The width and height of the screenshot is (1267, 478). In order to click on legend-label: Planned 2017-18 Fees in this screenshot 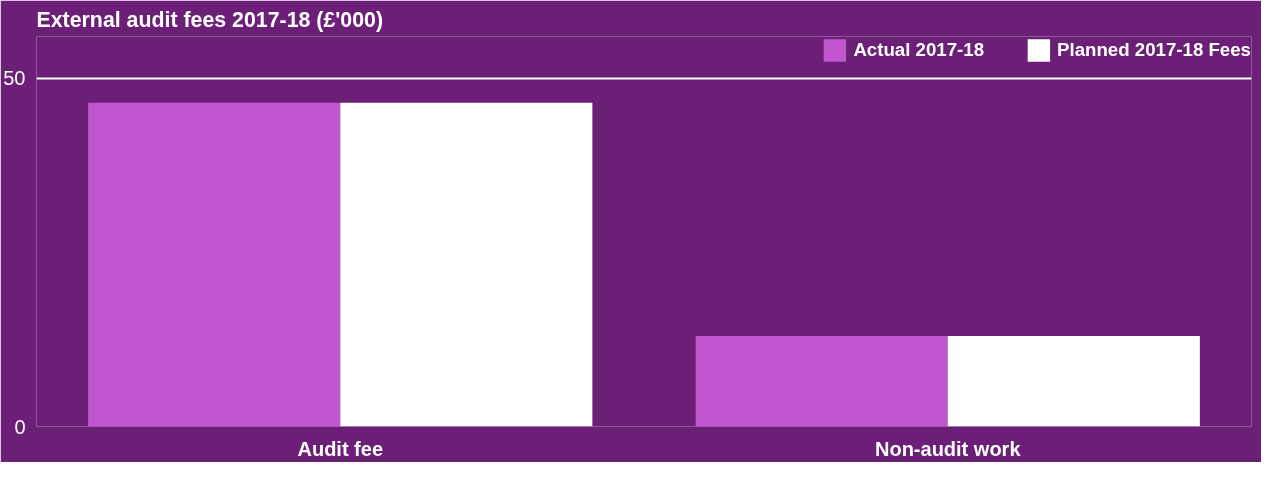, I will do `click(1154, 50)`.